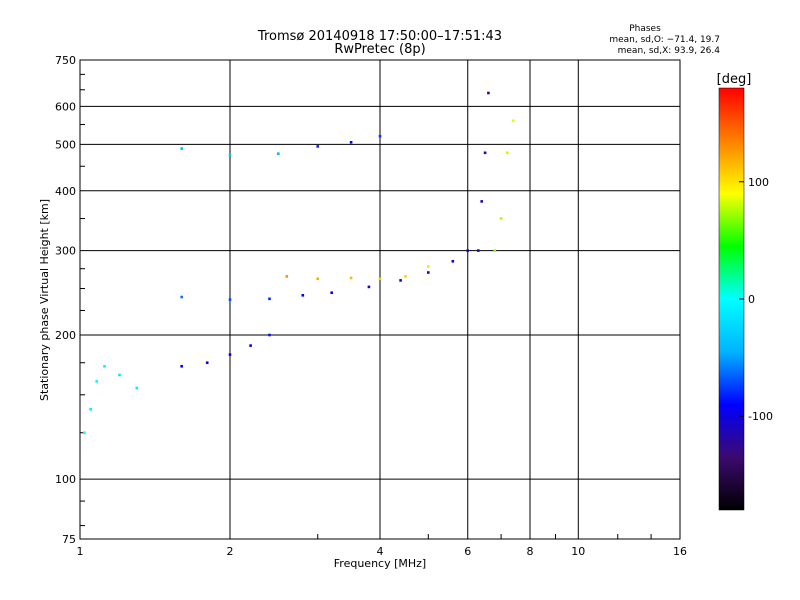 This screenshot has width=800, height=600. What do you see at coordinates (65, 251) in the screenshot?
I see `y-tick-label: 300` at bounding box center [65, 251].